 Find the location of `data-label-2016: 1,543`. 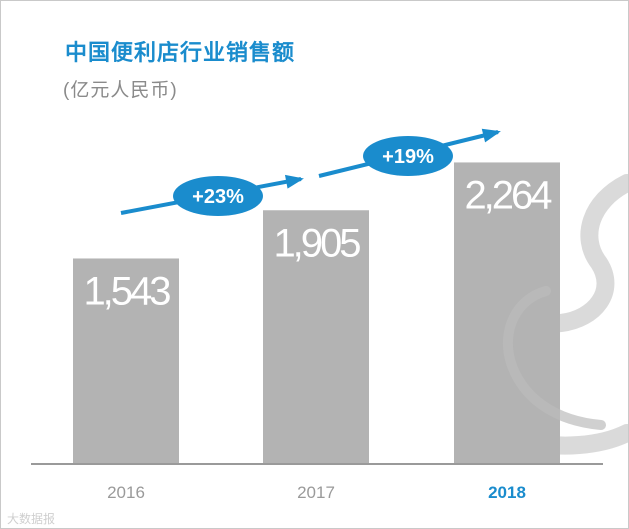

data-label-2016: 1,543 is located at coordinates (126, 291).